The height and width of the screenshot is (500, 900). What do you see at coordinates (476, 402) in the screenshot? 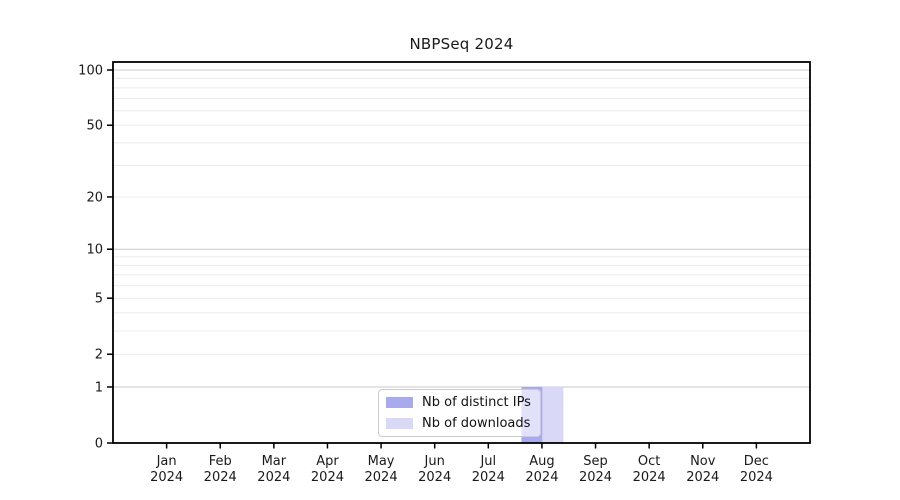
I see `legend-label-distinct-ips: Nb of distinct IPs` at bounding box center [476, 402].